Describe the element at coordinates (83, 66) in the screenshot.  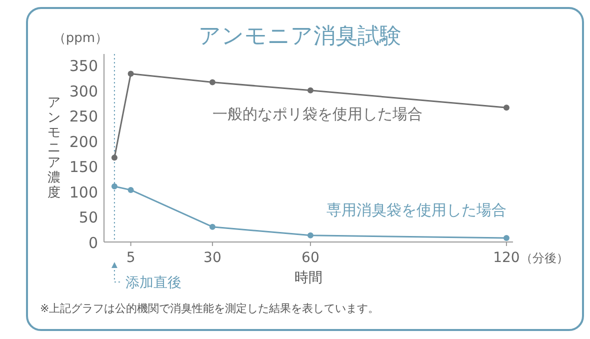
I see `y-tick-label: 350` at that location.